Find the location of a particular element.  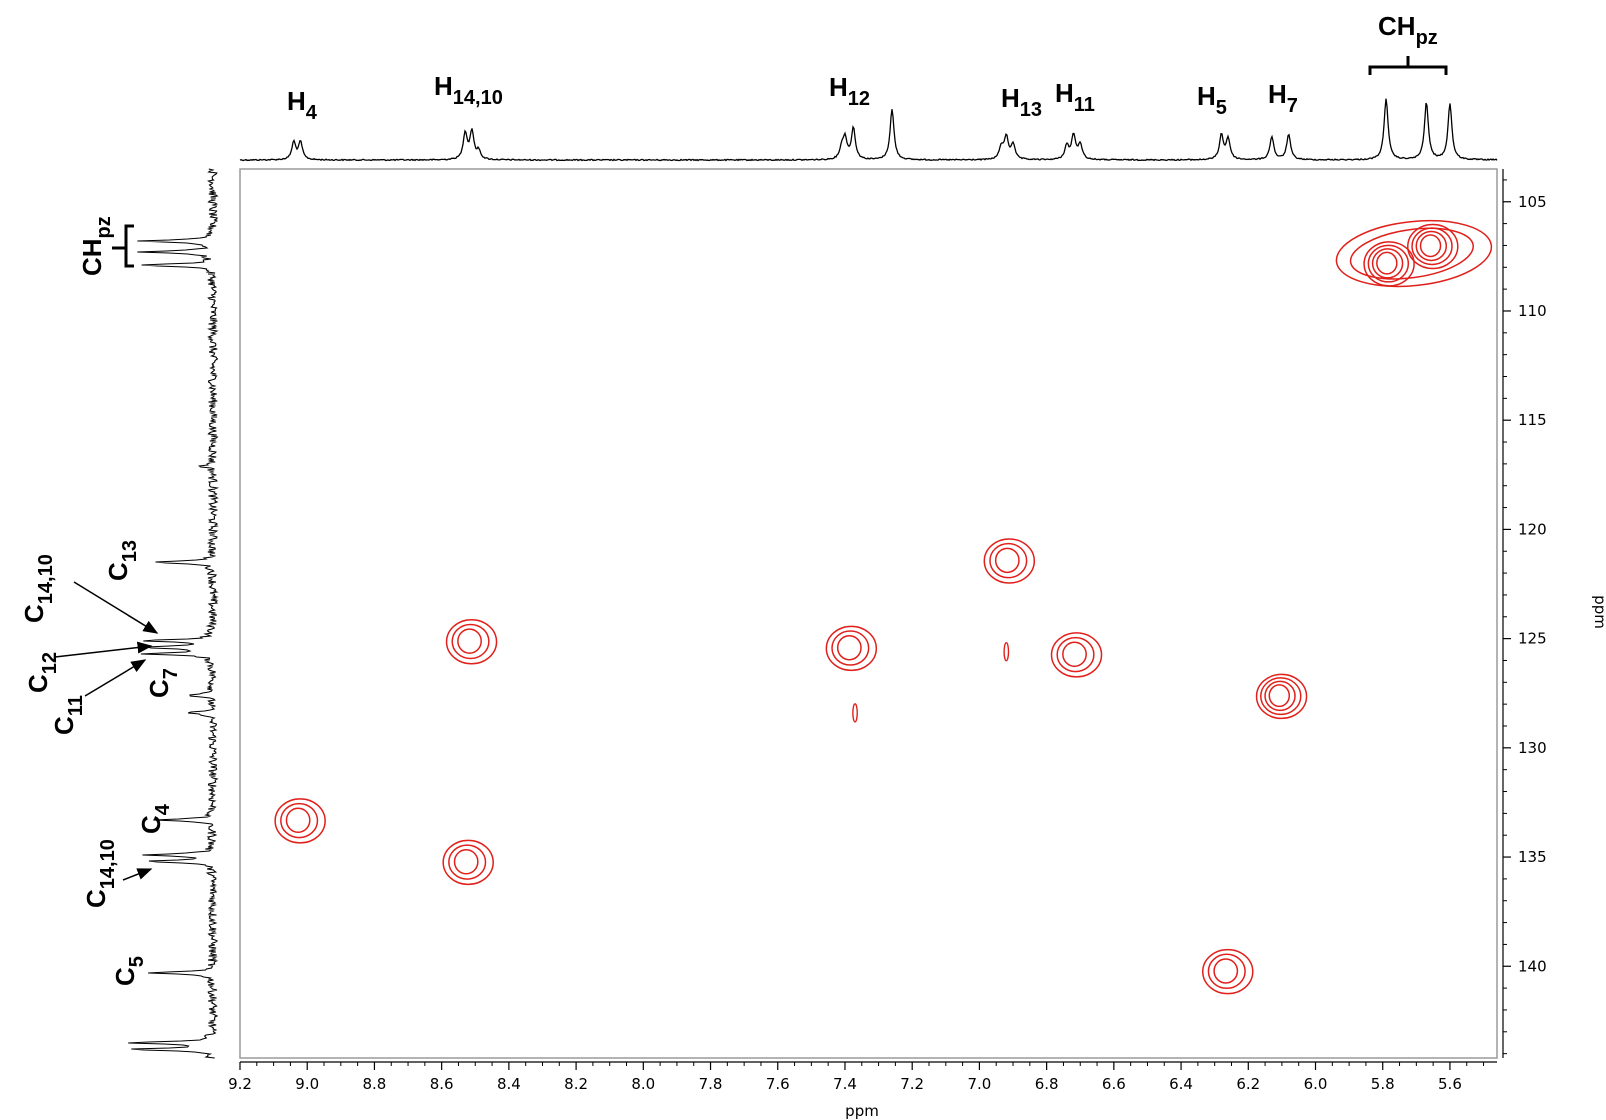

x-tick-label: 8.2 is located at coordinates (576, 1084).